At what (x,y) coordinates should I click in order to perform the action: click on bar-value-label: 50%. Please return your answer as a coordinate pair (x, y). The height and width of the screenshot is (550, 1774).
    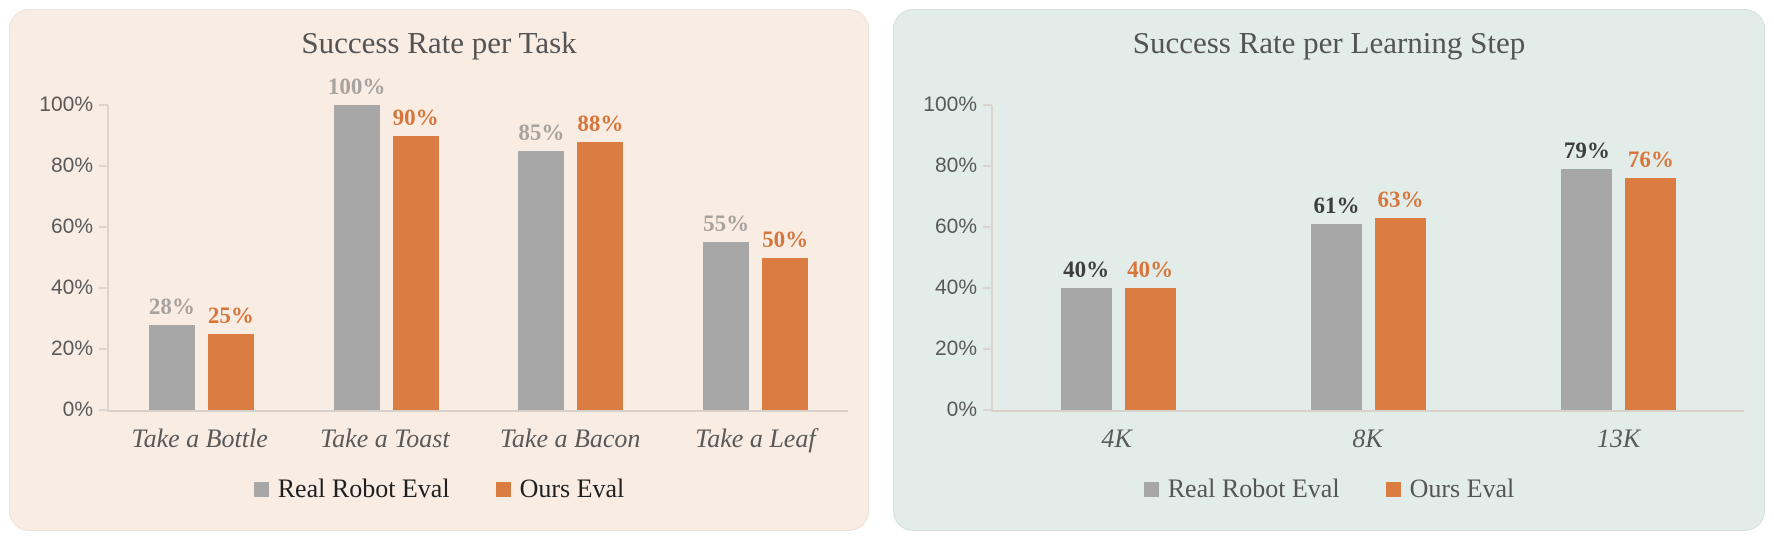
    Looking at the image, I should click on (785, 239).